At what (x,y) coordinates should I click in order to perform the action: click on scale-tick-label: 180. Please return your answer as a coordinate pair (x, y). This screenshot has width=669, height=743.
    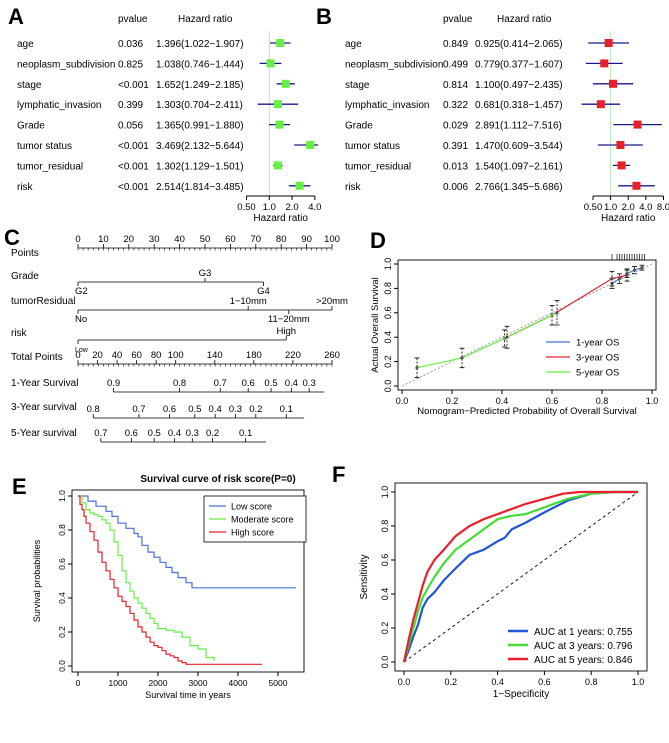
    Looking at the image, I should click on (254, 355).